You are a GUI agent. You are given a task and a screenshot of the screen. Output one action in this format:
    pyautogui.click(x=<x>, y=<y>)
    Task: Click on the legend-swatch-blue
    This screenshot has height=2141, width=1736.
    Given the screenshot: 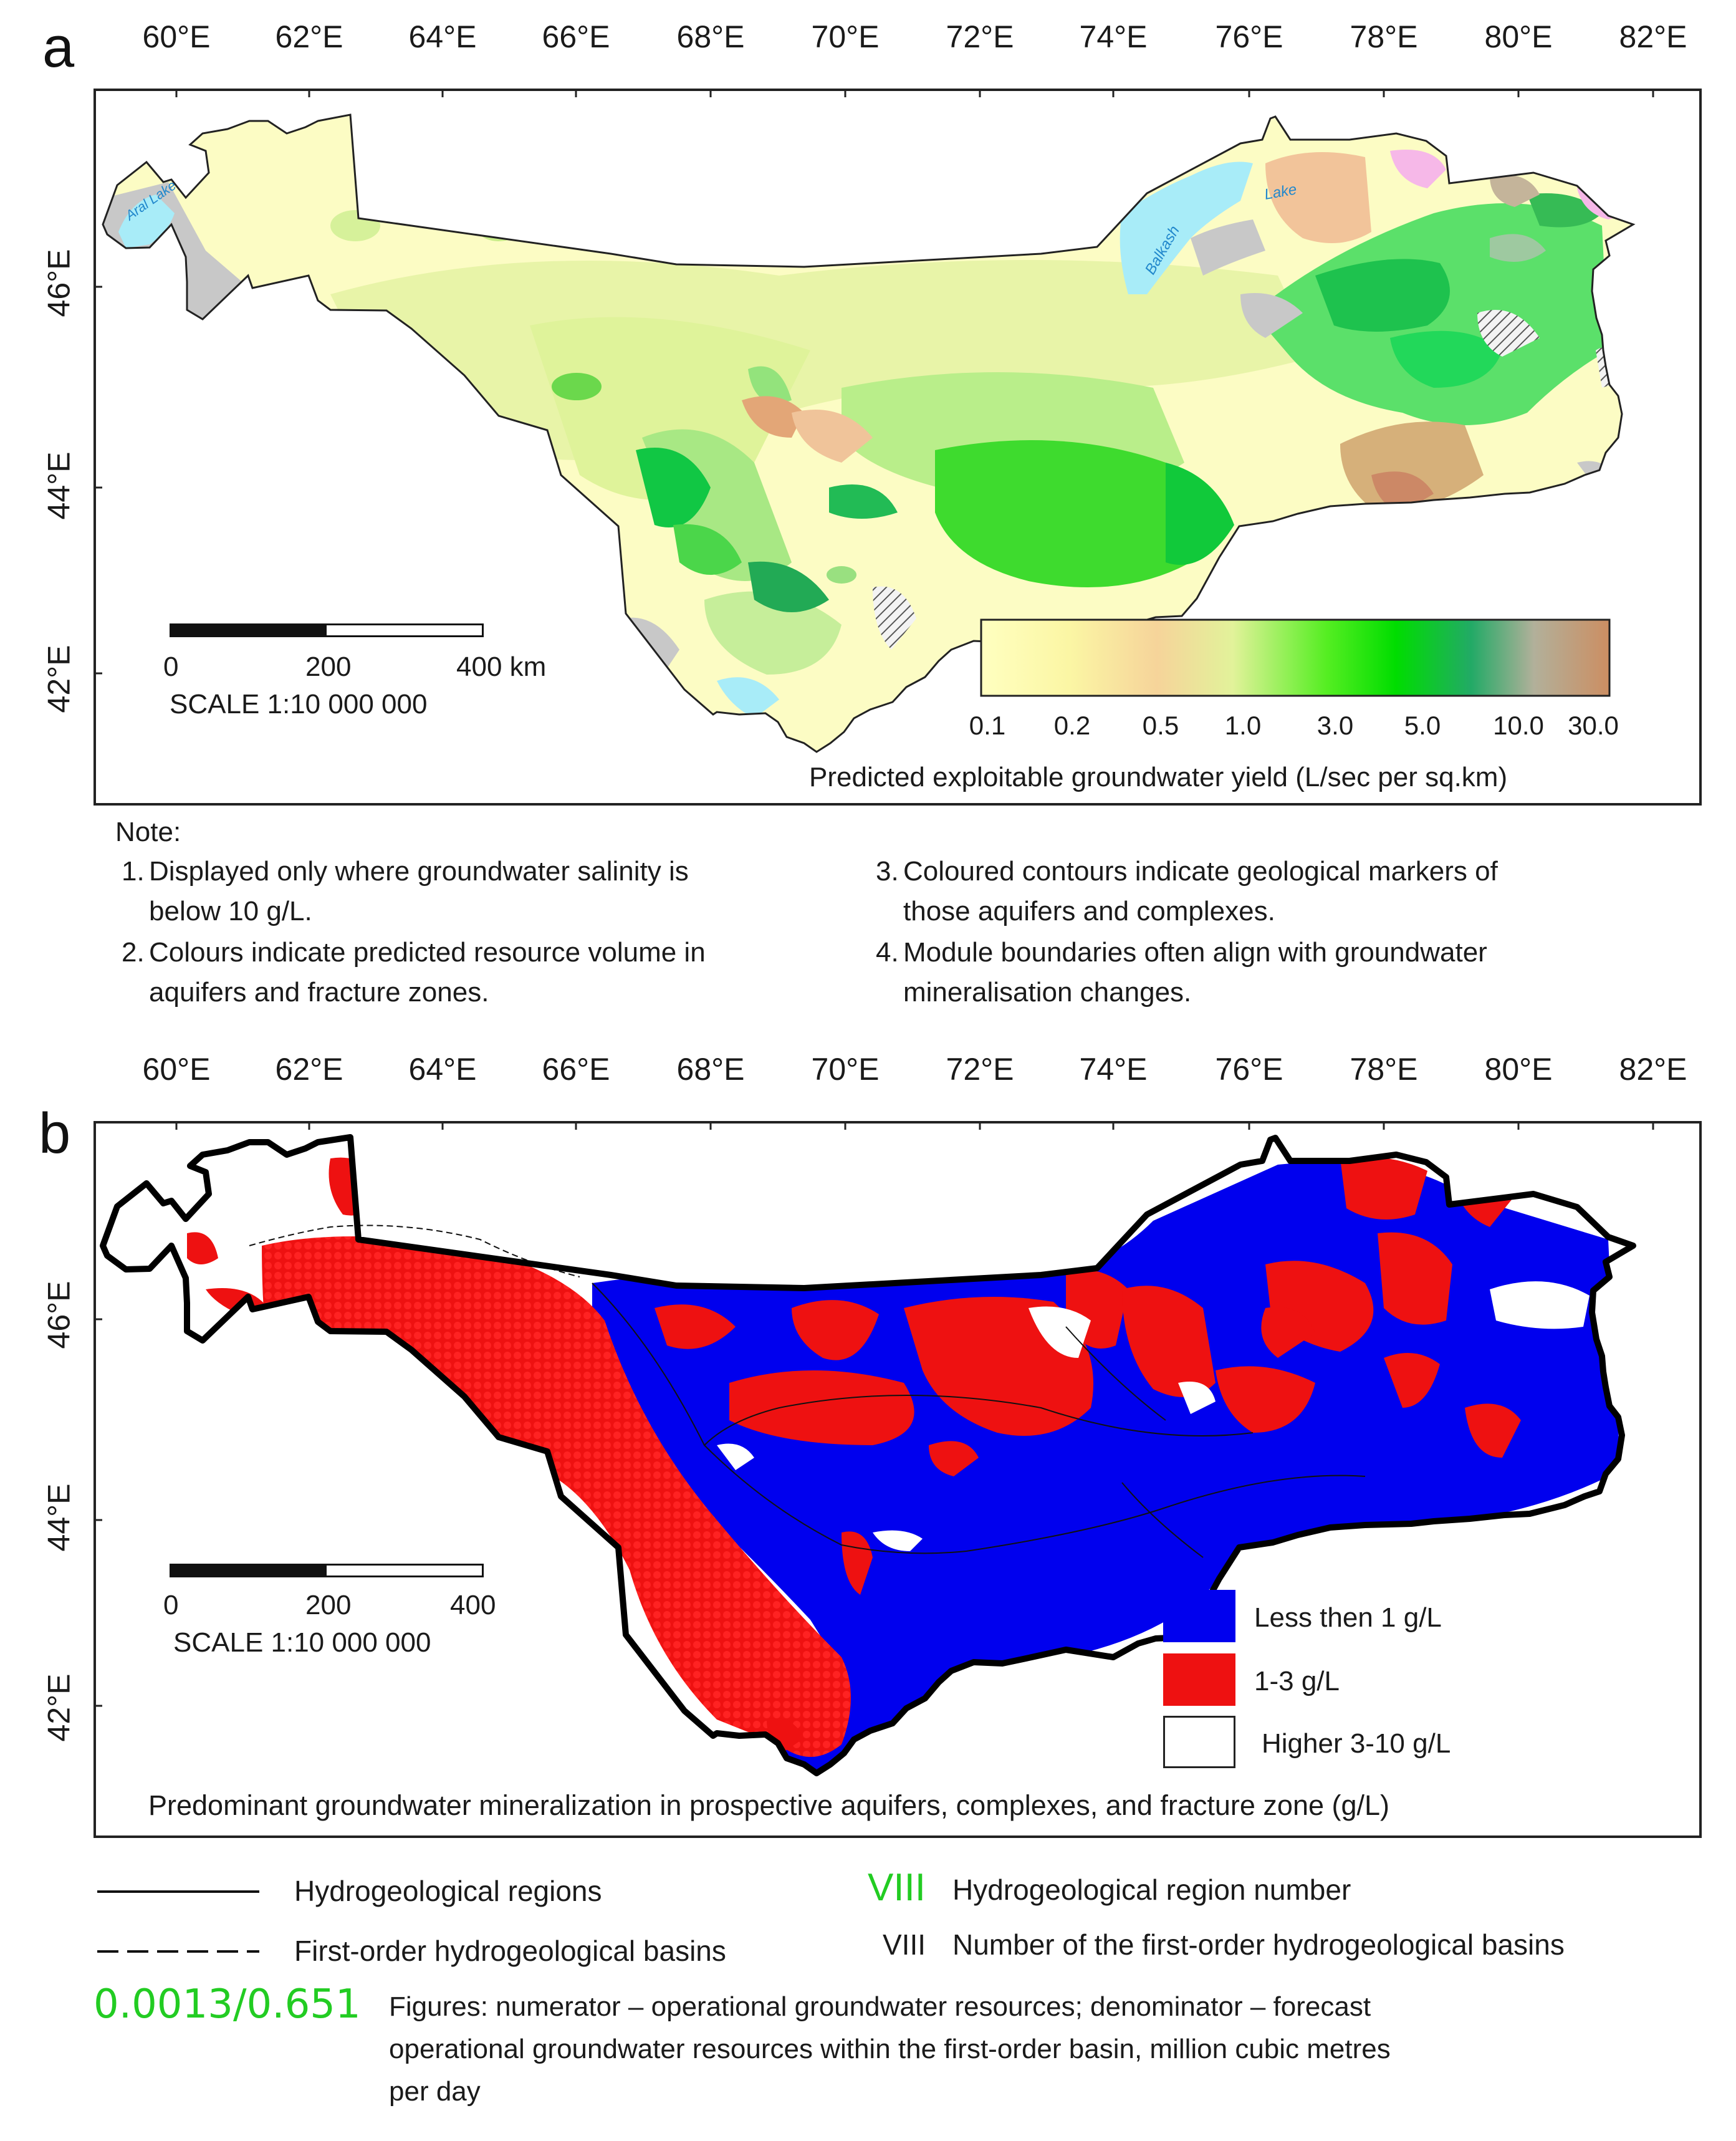 What is the action you would take?
    pyautogui.click(x=1199, y=1616)
    